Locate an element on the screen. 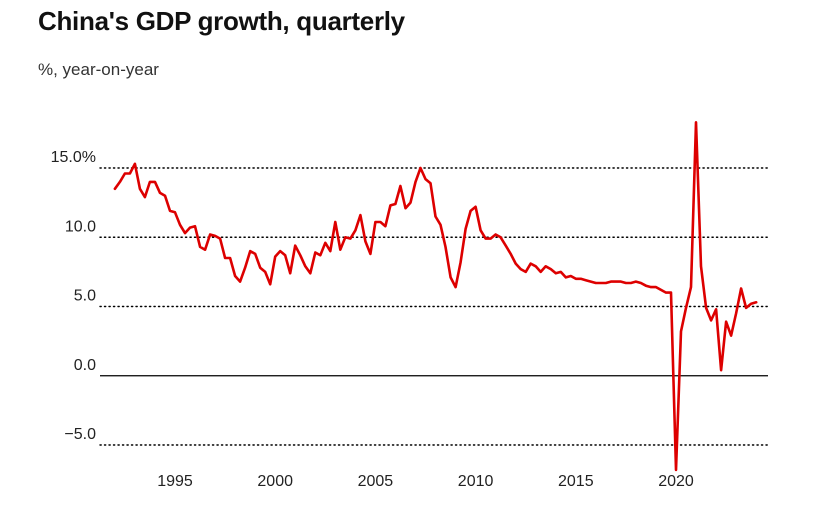  y-tick-label: 5.0 is located at coordinates (85, 296).